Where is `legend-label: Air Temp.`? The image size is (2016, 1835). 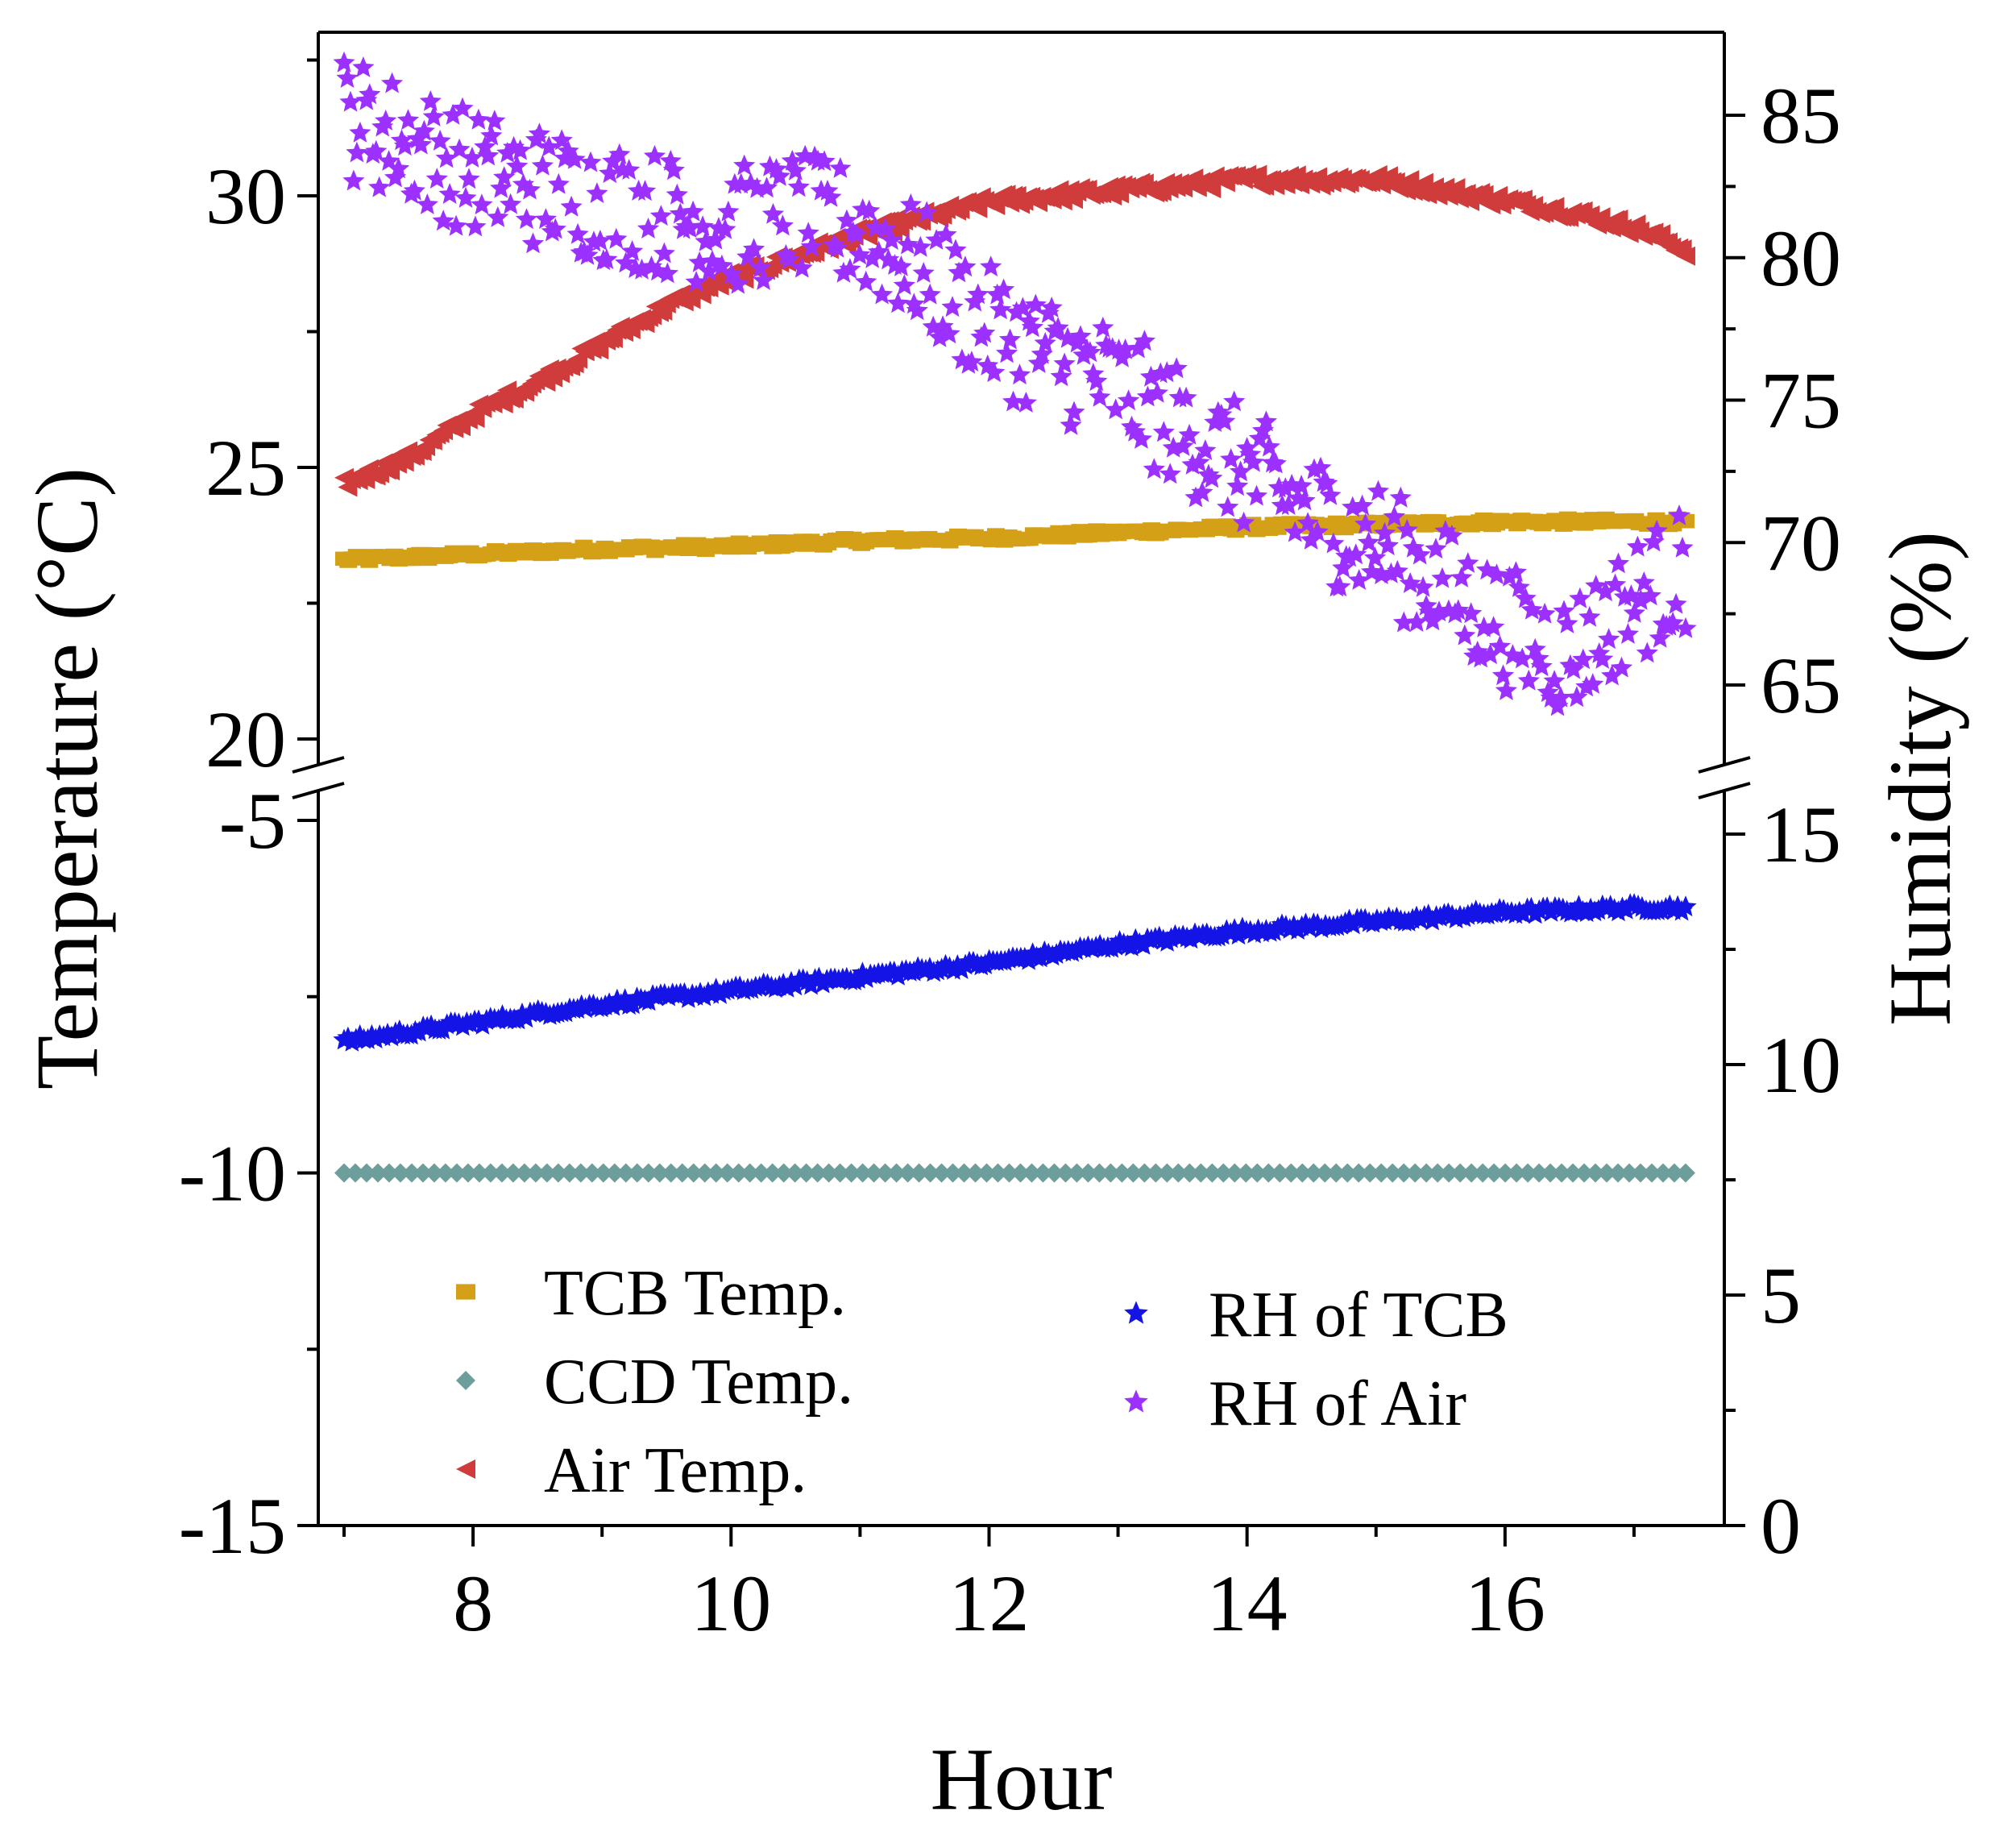 legend-label: Air Temp. is located at coordinates (675, 1470).